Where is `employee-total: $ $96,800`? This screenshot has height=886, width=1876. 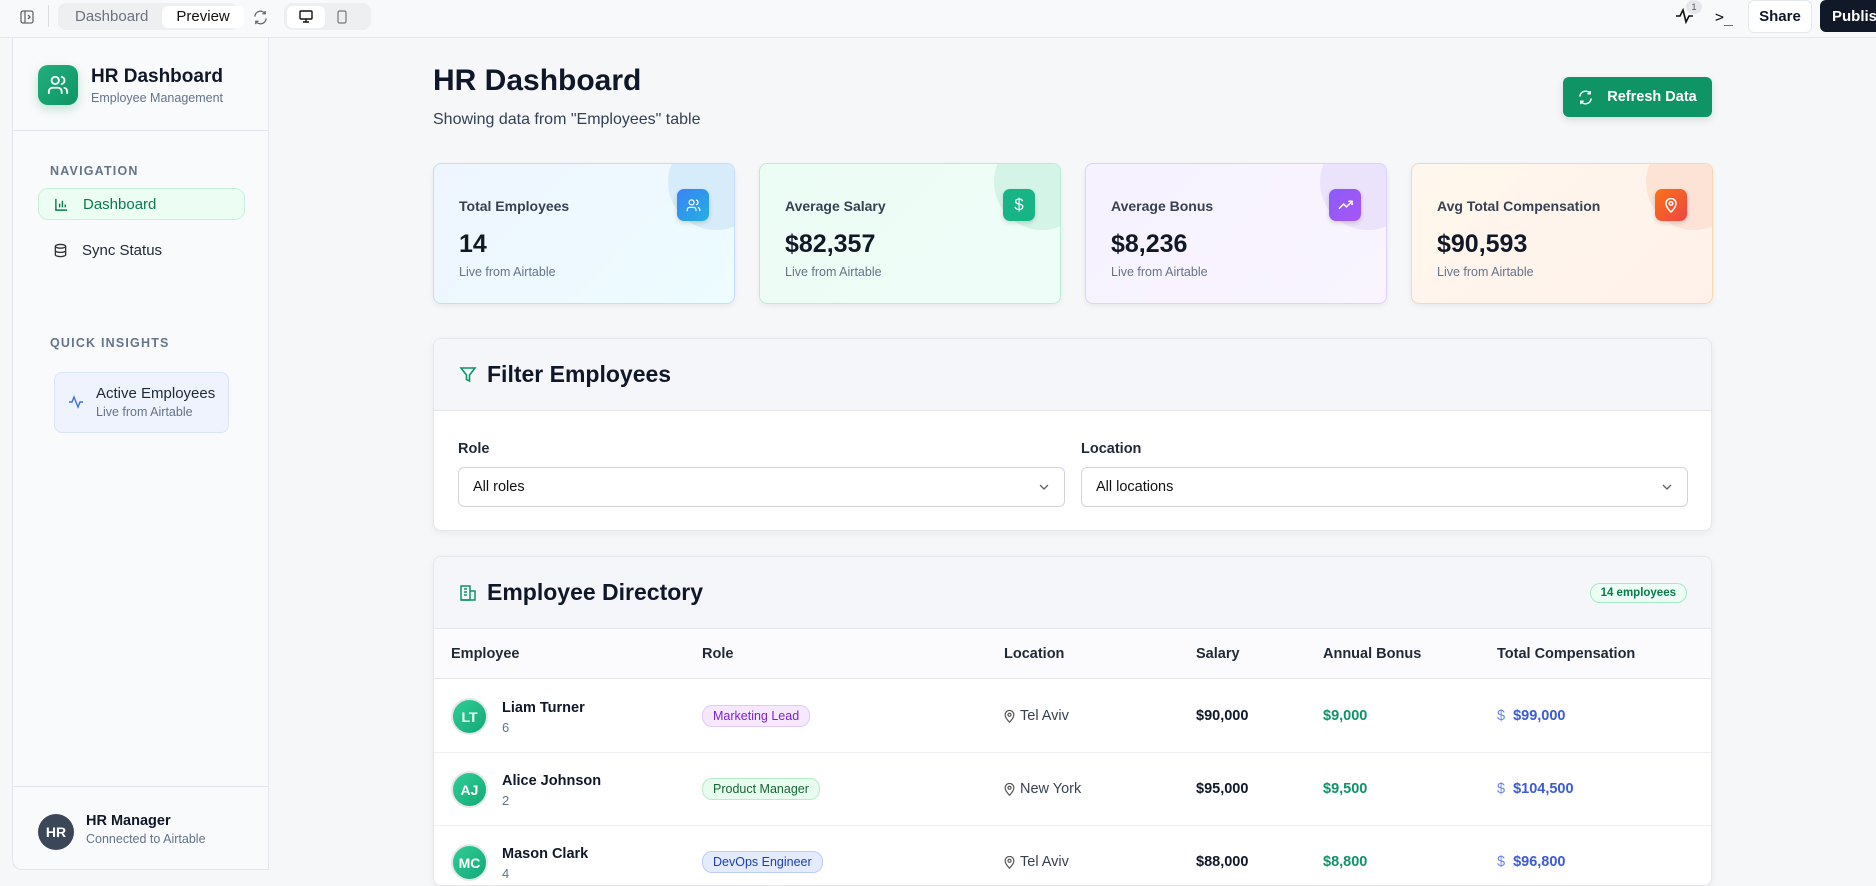 employee-total: $ $96,800 is located at coordinates (1531, 862).